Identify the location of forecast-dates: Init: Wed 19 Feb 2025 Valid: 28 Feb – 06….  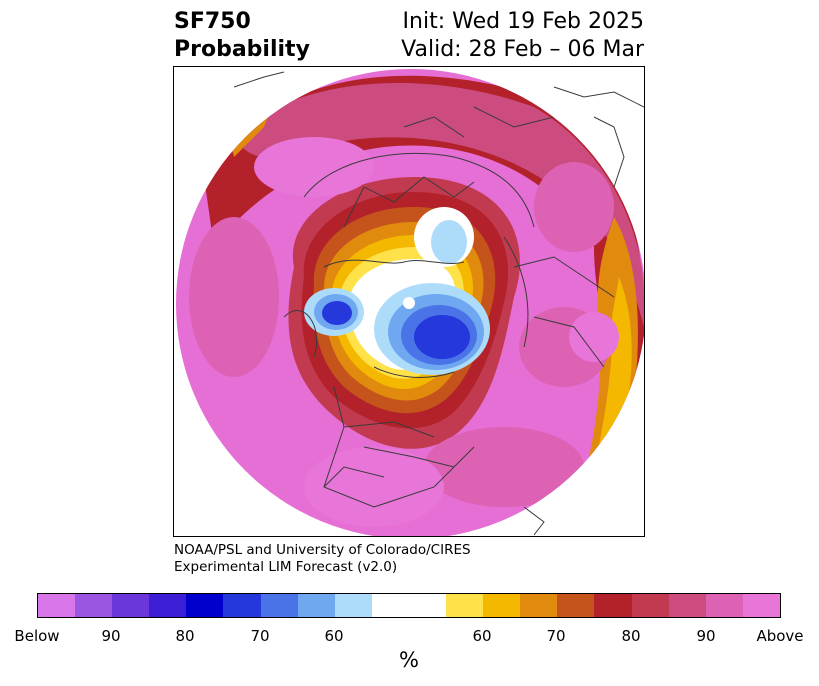
(522, 36).